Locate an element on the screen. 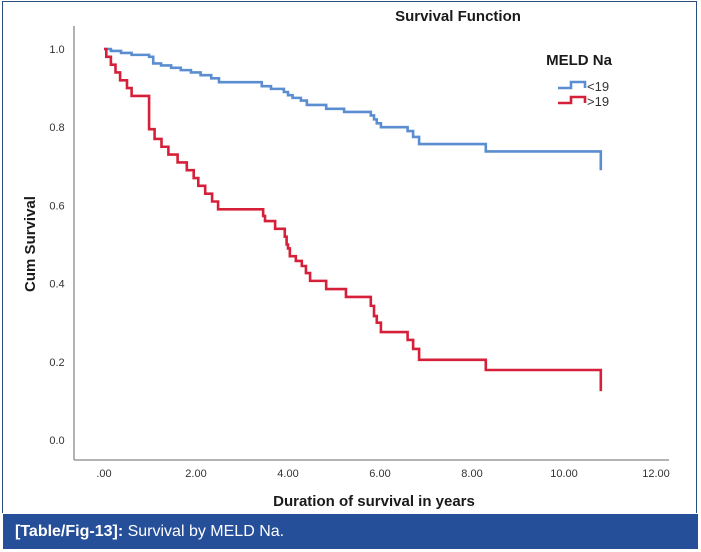  x-tick-label: 6.00 is located at coordinates (379, 474).